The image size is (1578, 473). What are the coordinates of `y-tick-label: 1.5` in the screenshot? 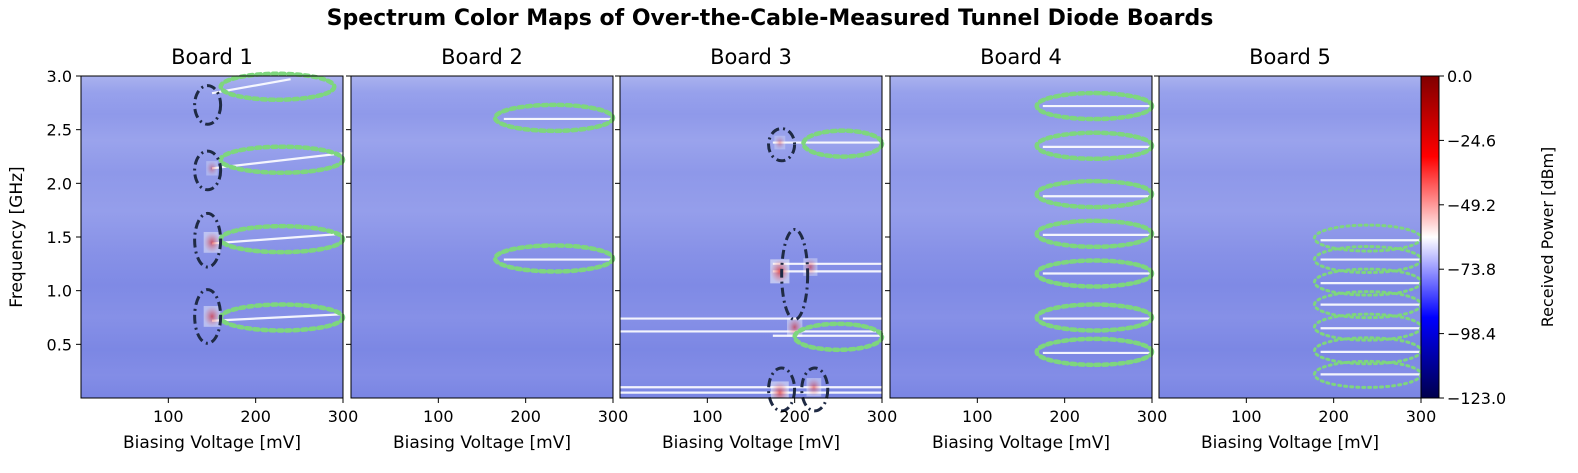 It's located at (59, 237).